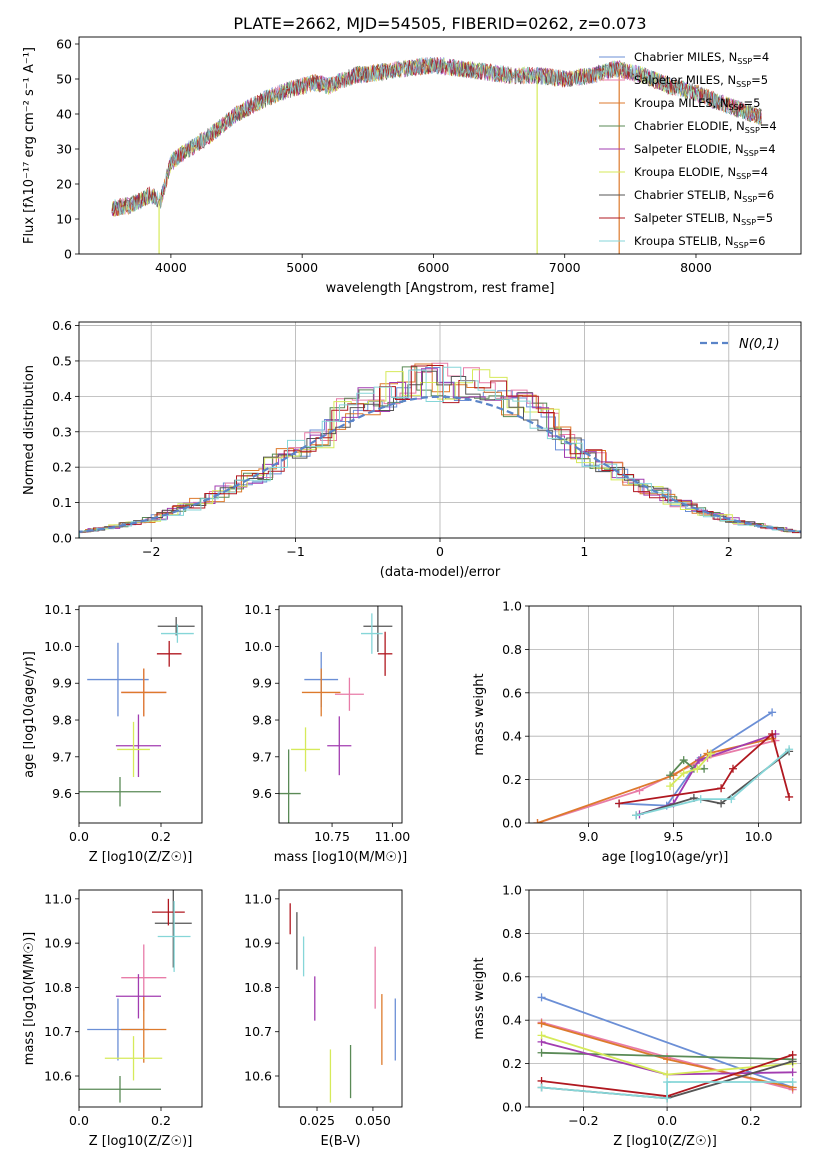  I want to click on legend-label: Salpeter STELIB, NSSP=5, so click(703, 219).